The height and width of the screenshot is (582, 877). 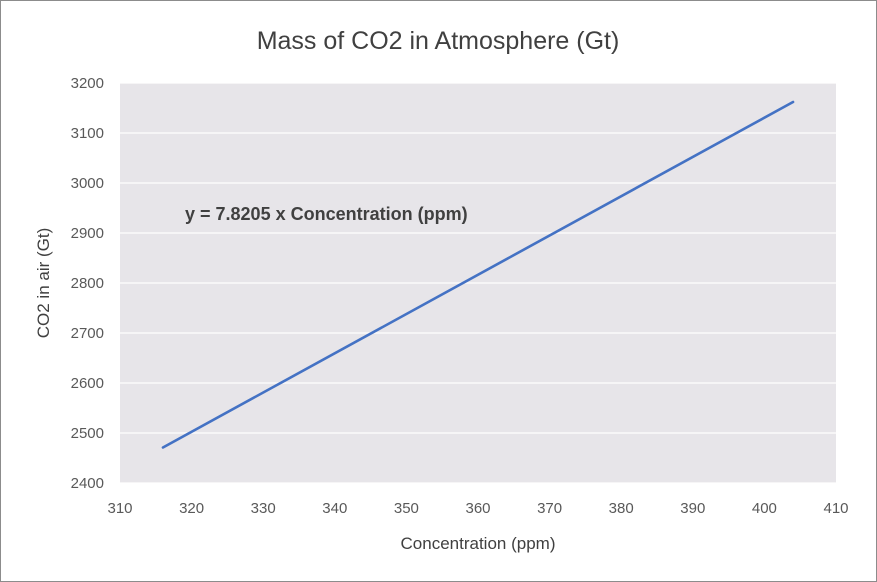 I want to click on x-tick-label: 390, so click(x=692, y=508).